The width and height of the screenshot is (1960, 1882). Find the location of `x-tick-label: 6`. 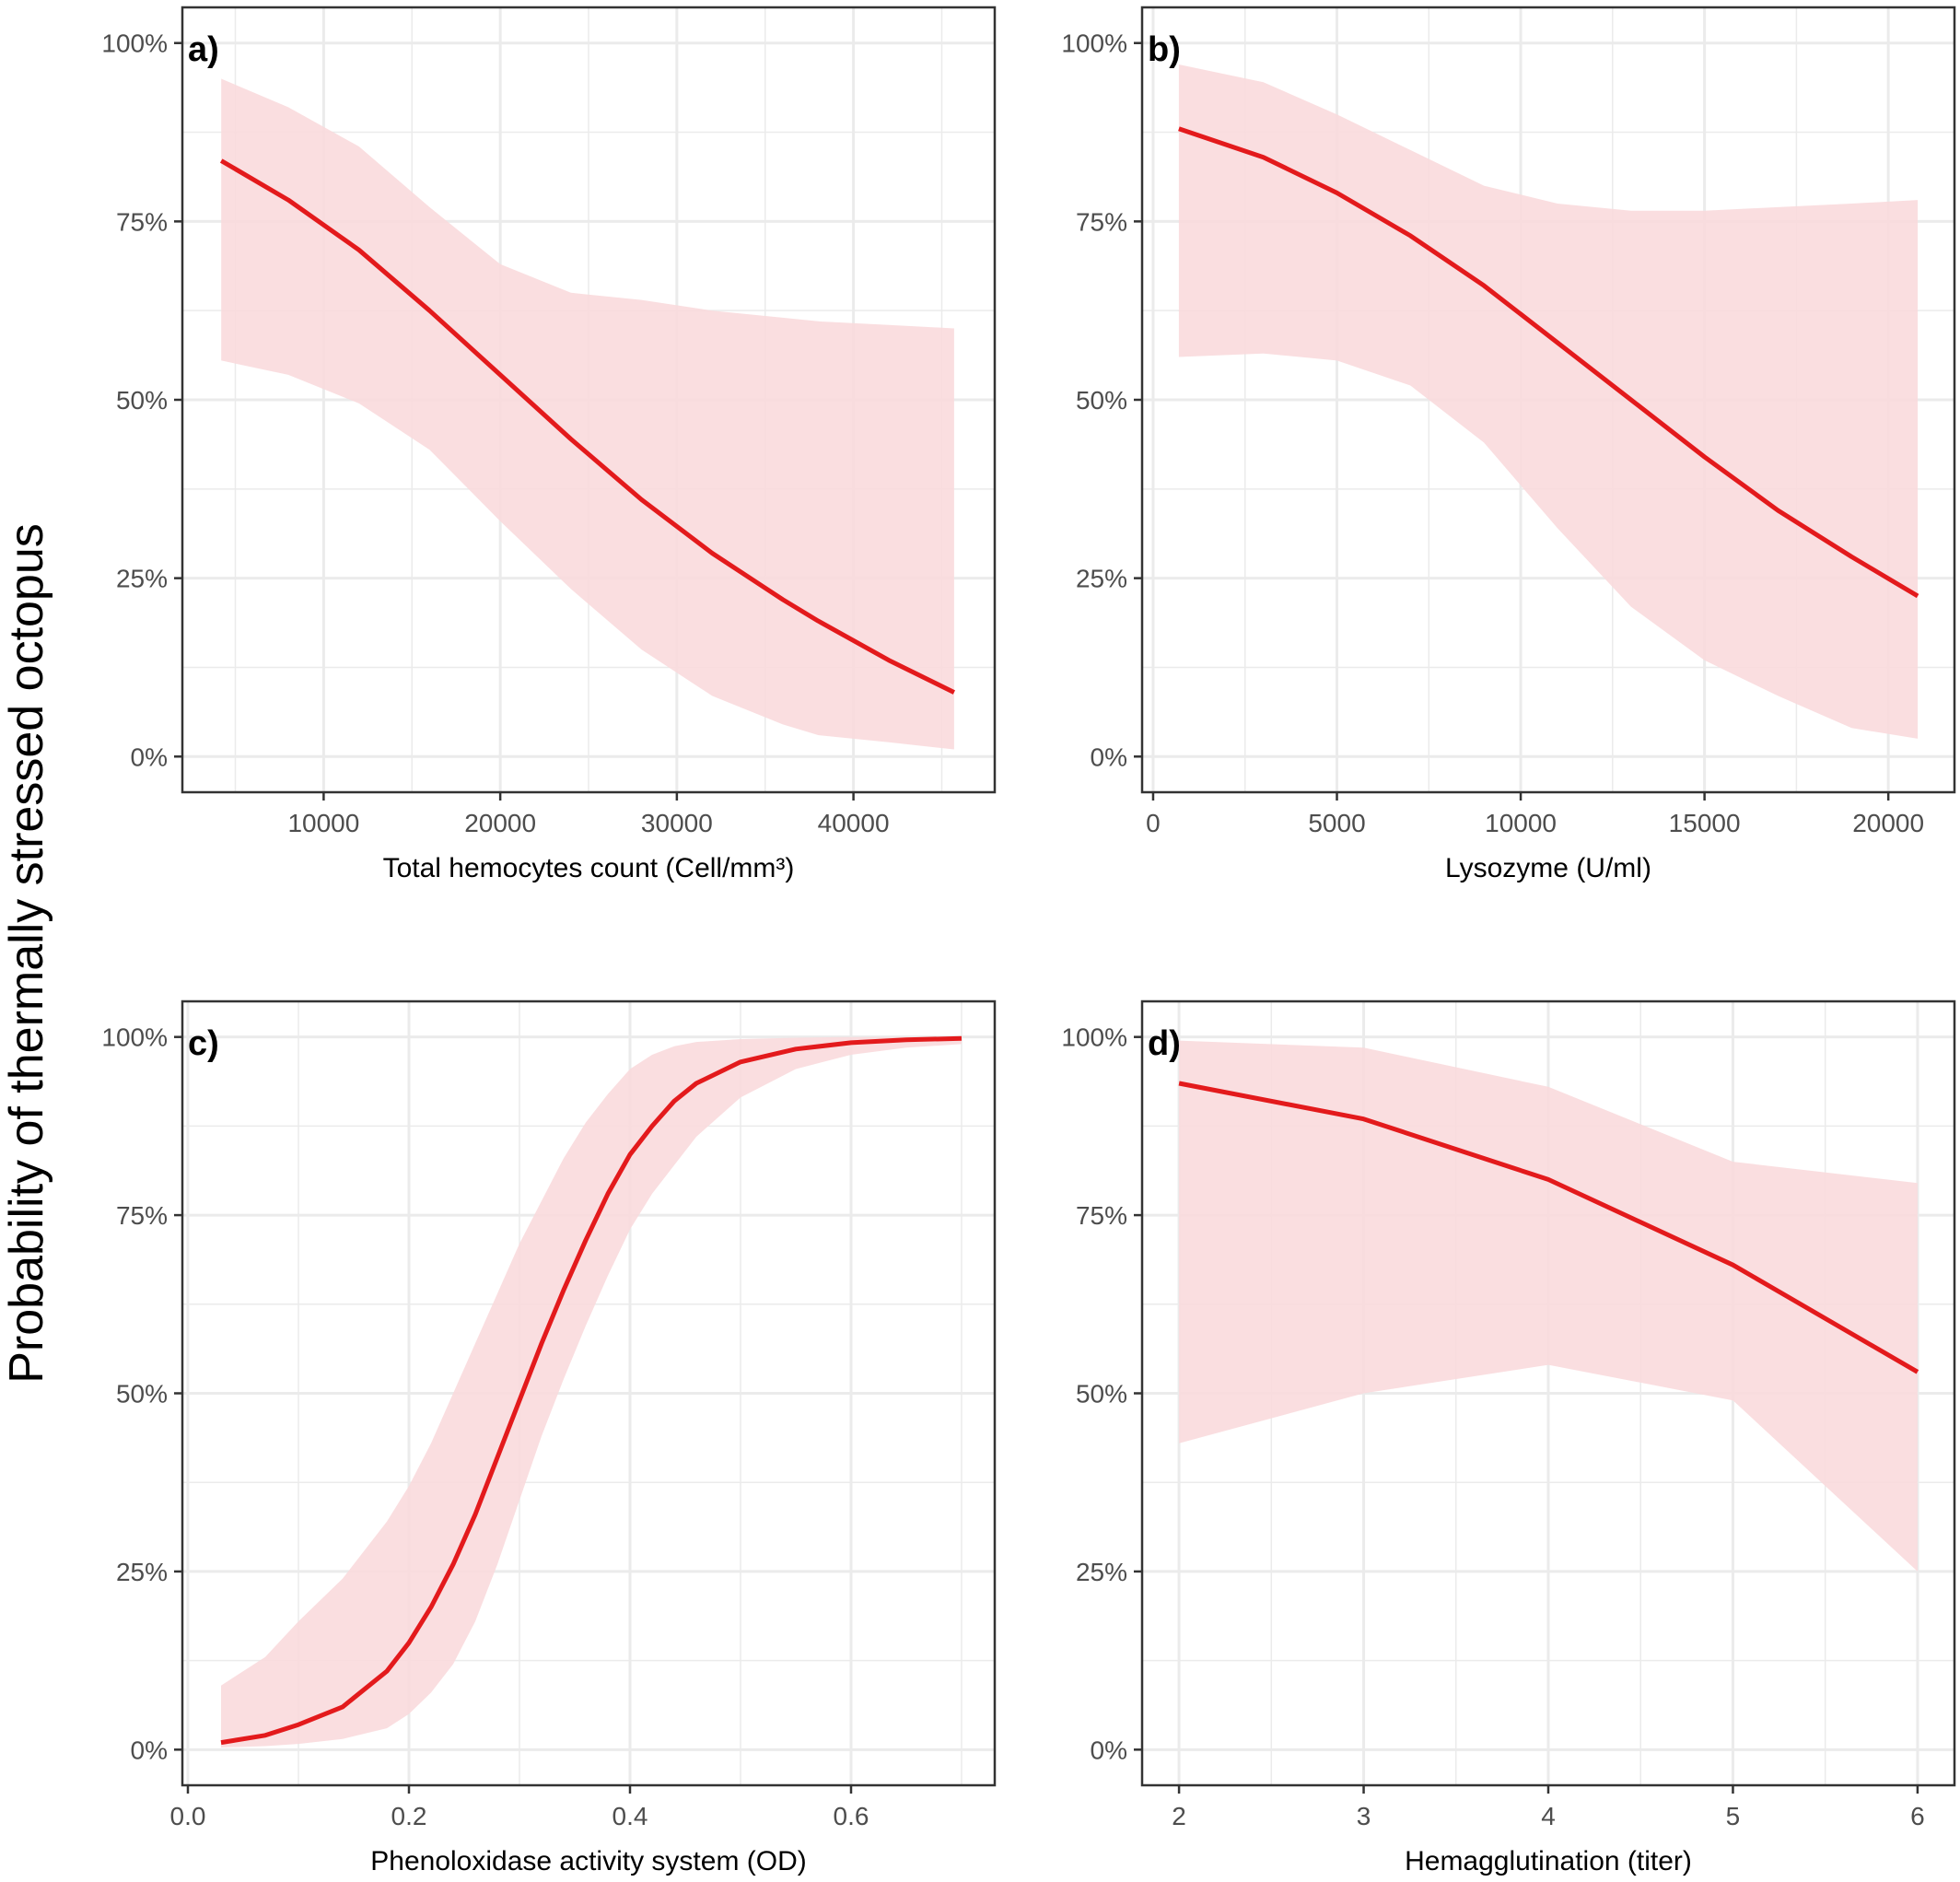

x-tick-label: 6 is located at coordinates (1917, 1816).